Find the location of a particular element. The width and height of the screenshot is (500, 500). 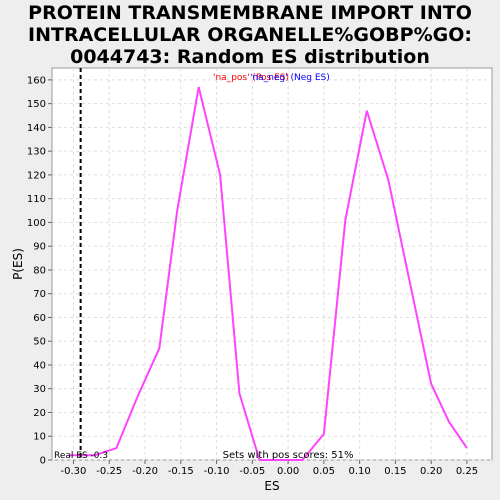

x-tick-label: 0.10 is located at coordinates (360, 471).